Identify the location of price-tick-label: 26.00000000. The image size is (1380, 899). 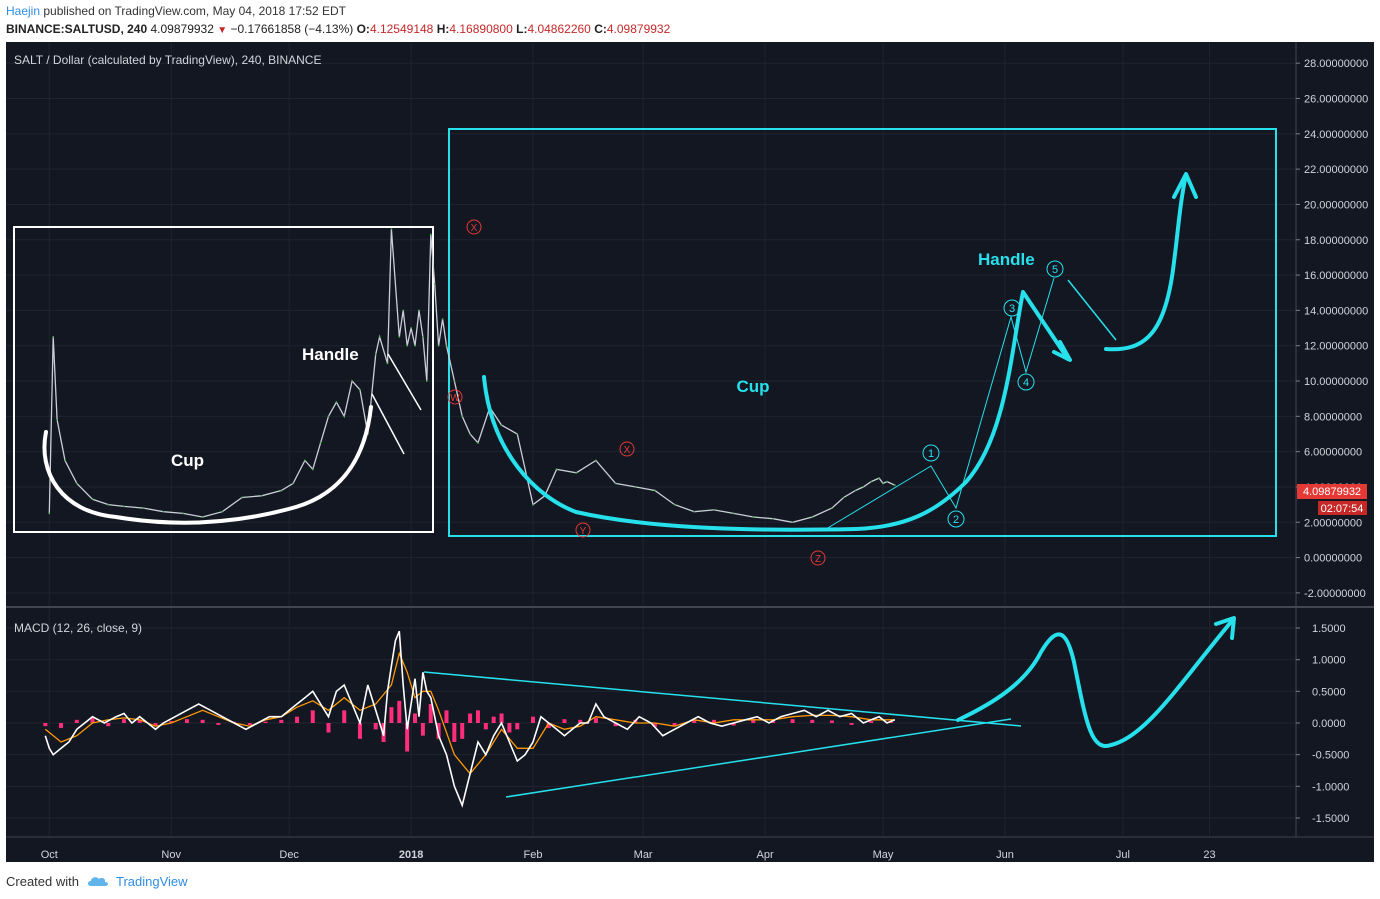
(1336, 100).